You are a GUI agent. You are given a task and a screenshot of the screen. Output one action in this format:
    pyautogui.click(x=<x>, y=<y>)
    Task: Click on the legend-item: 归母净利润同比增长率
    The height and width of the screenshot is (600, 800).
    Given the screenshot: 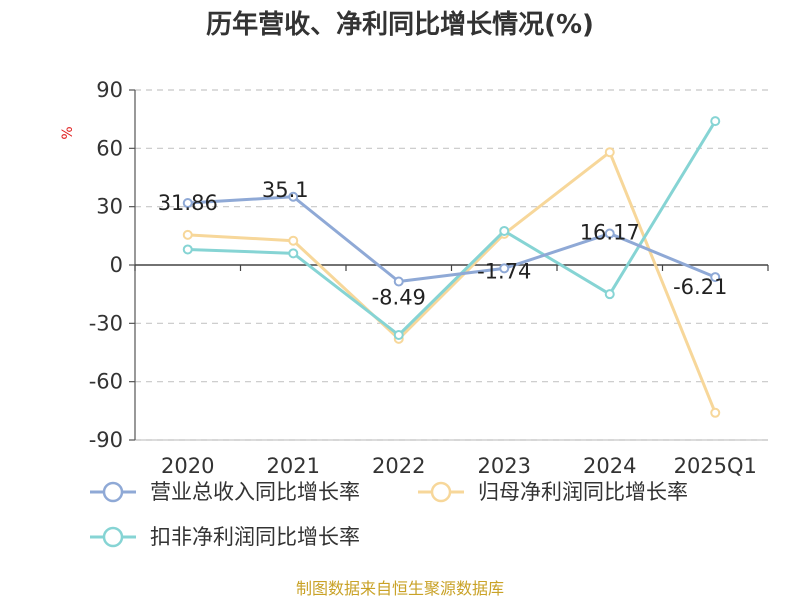 What is the action you would take?
    pyautogui.click(x=553, y=492)
    